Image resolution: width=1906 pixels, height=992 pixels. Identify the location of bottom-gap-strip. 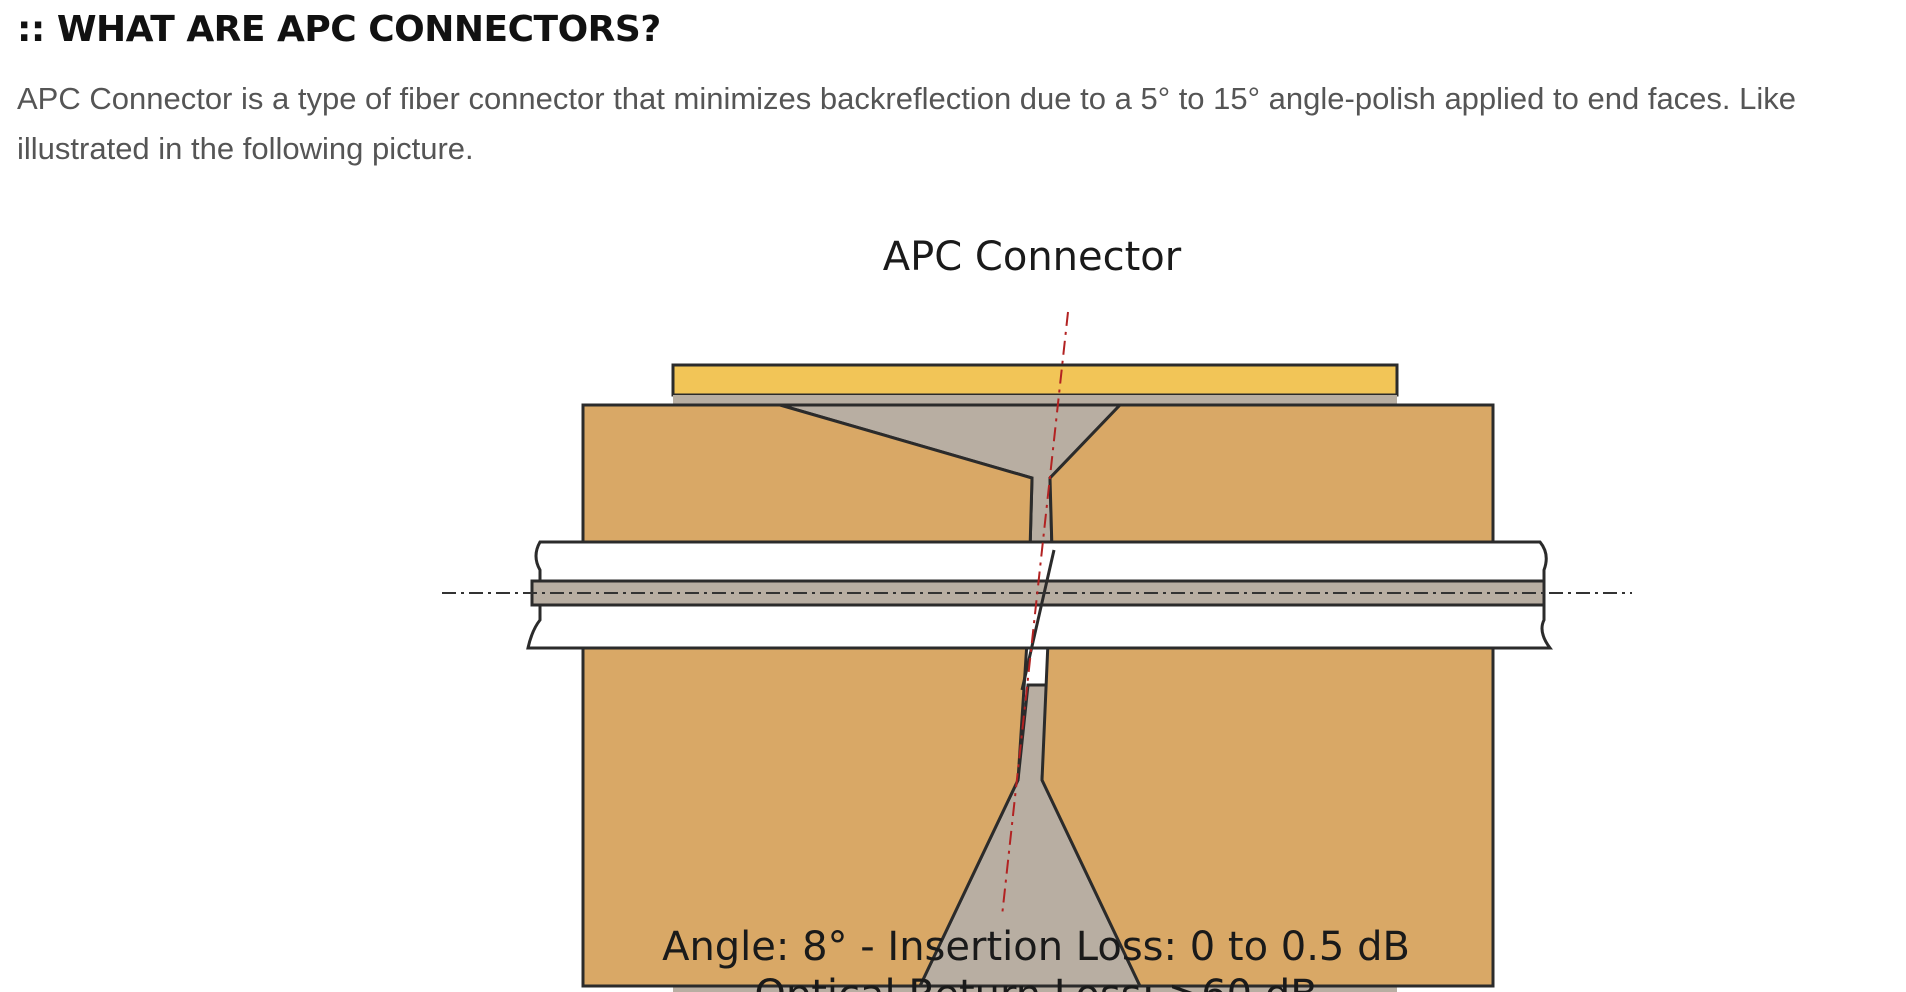
(1035, 989).